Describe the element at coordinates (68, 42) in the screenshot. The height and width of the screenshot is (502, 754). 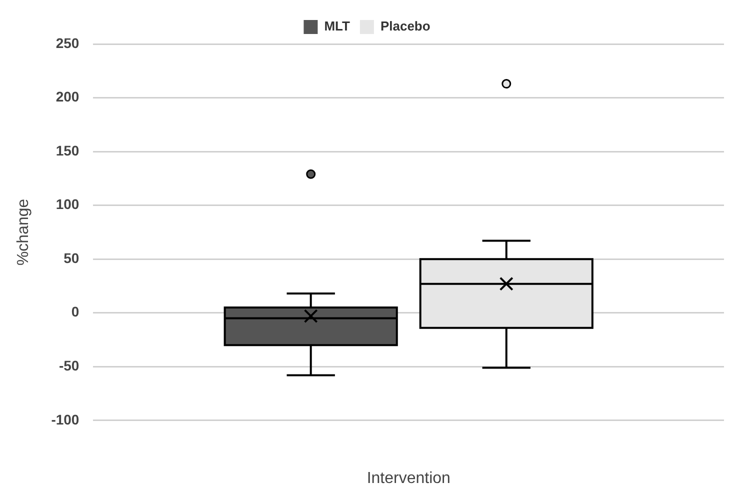
I see `y-tick-label: 250` at that location.